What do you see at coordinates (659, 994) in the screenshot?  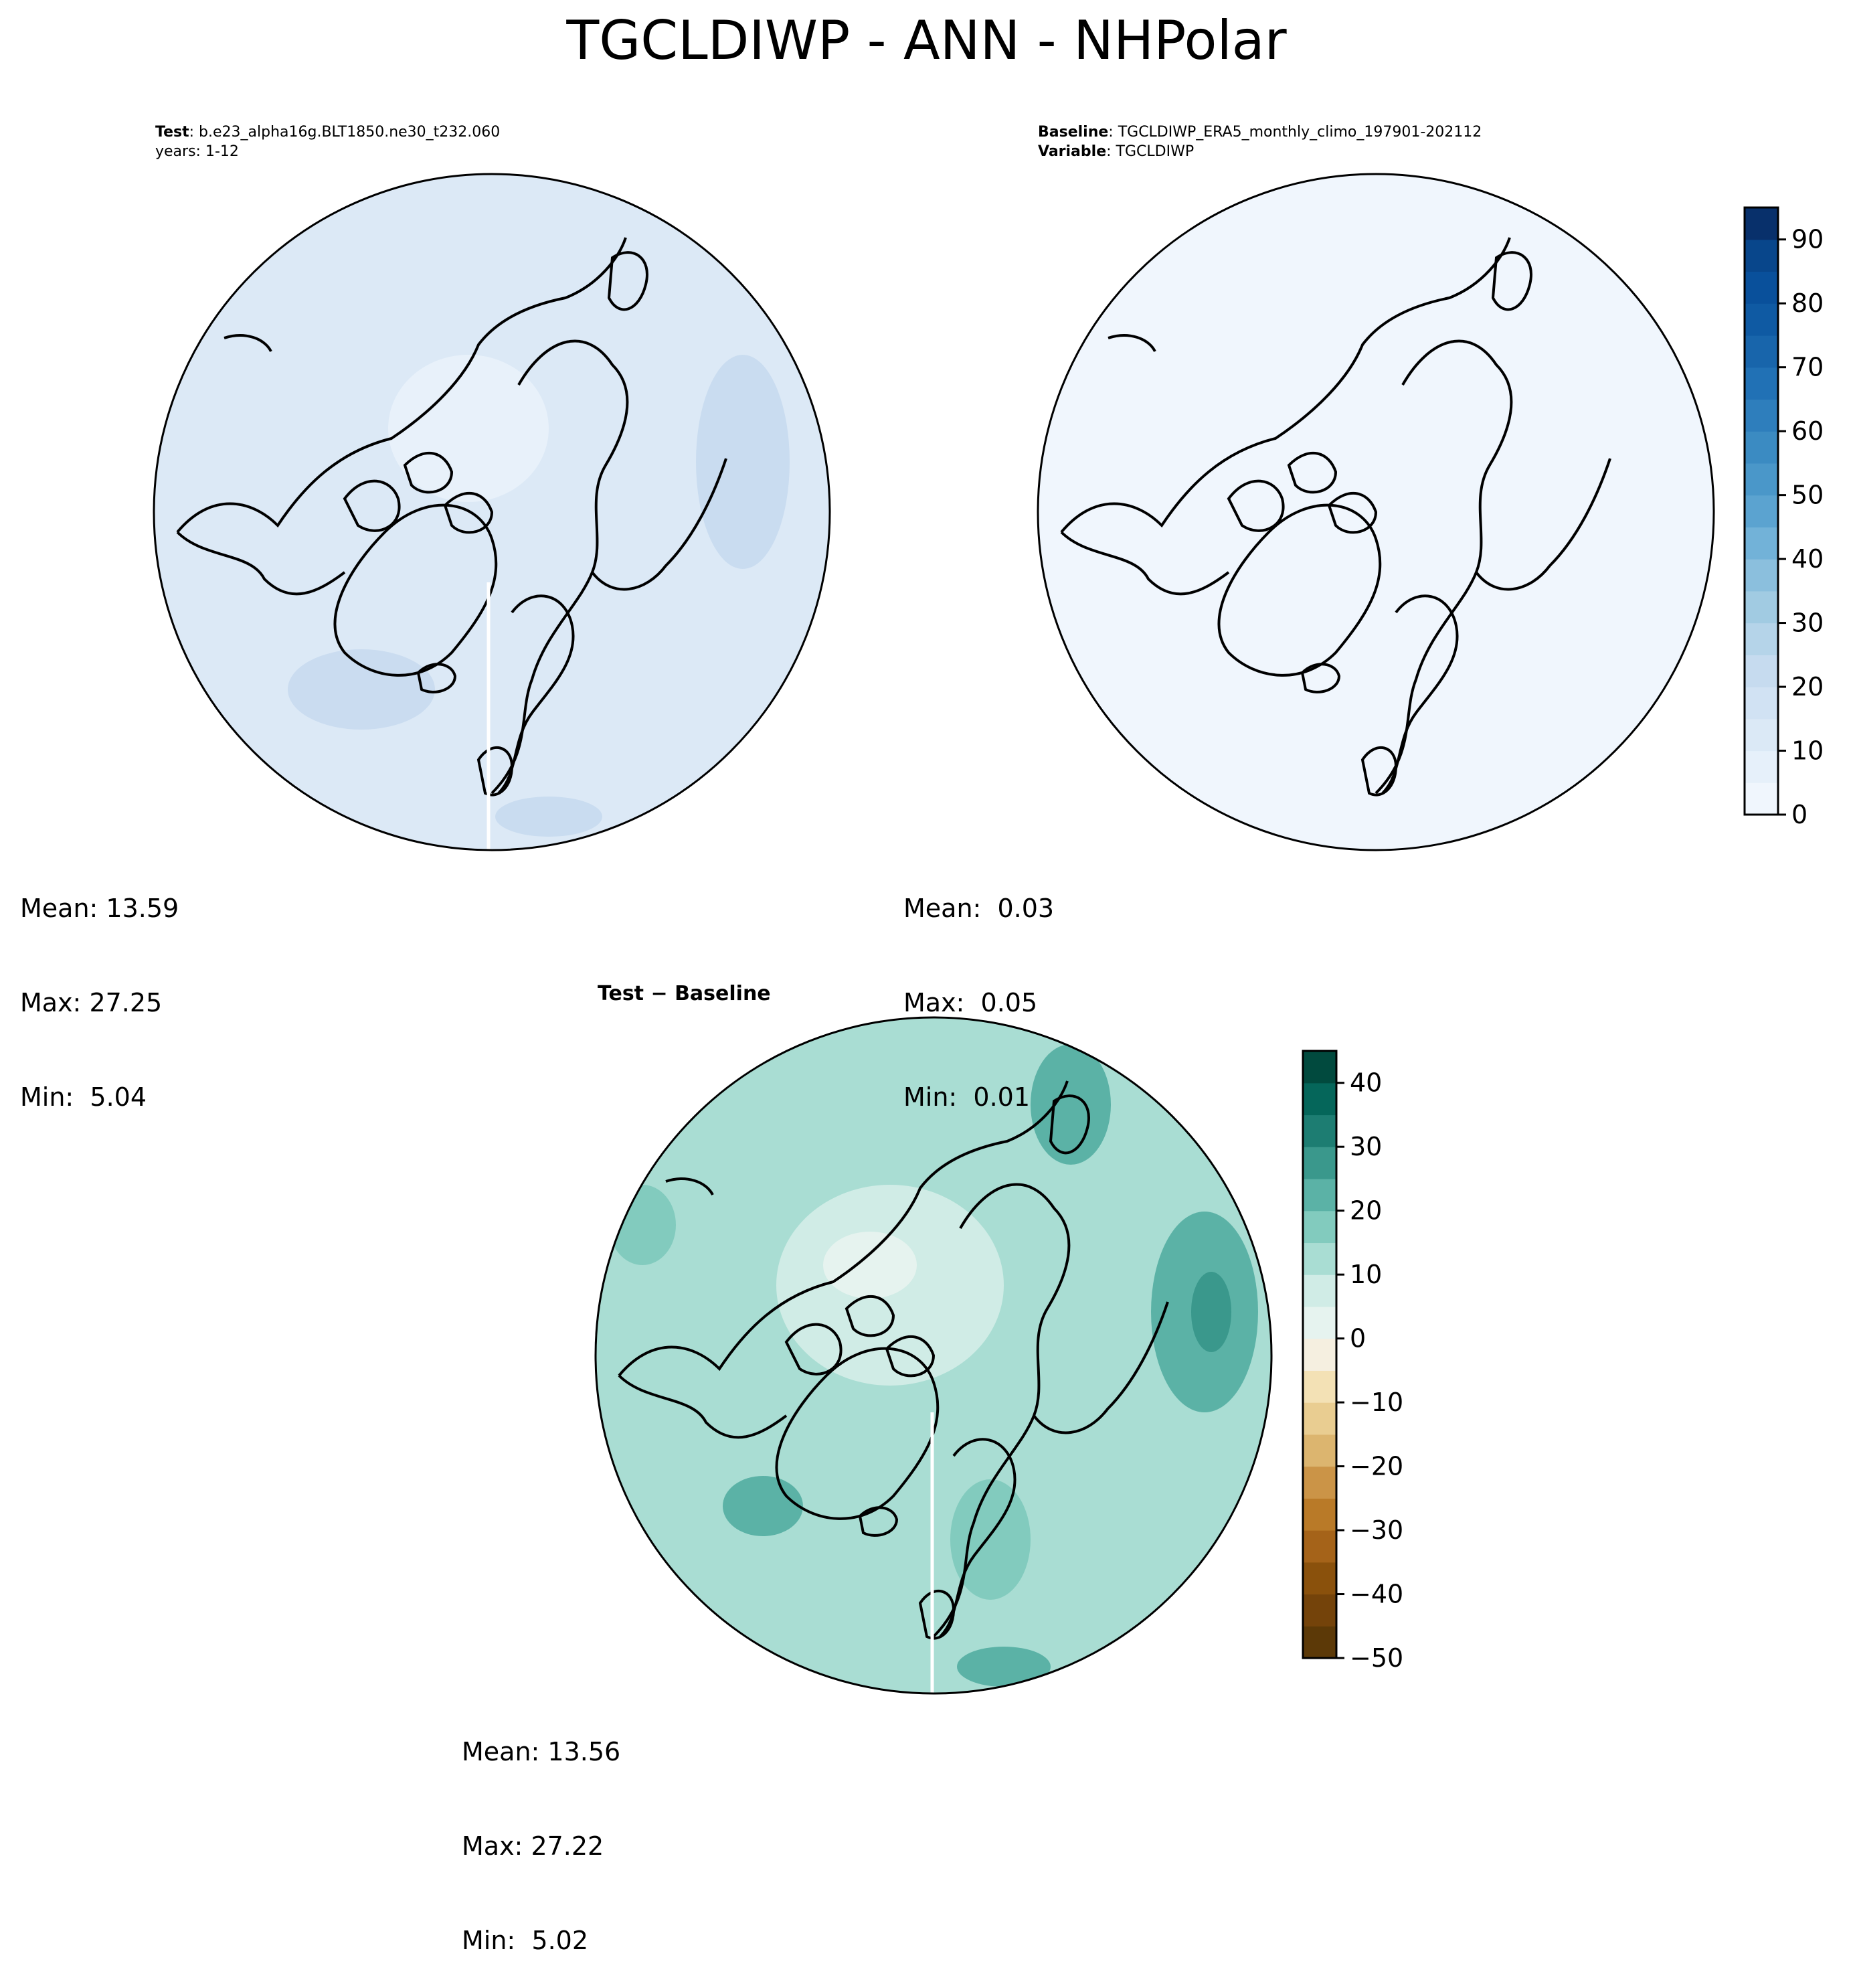 I see `diff-title-sep: −` at bounding box center [659, 994].